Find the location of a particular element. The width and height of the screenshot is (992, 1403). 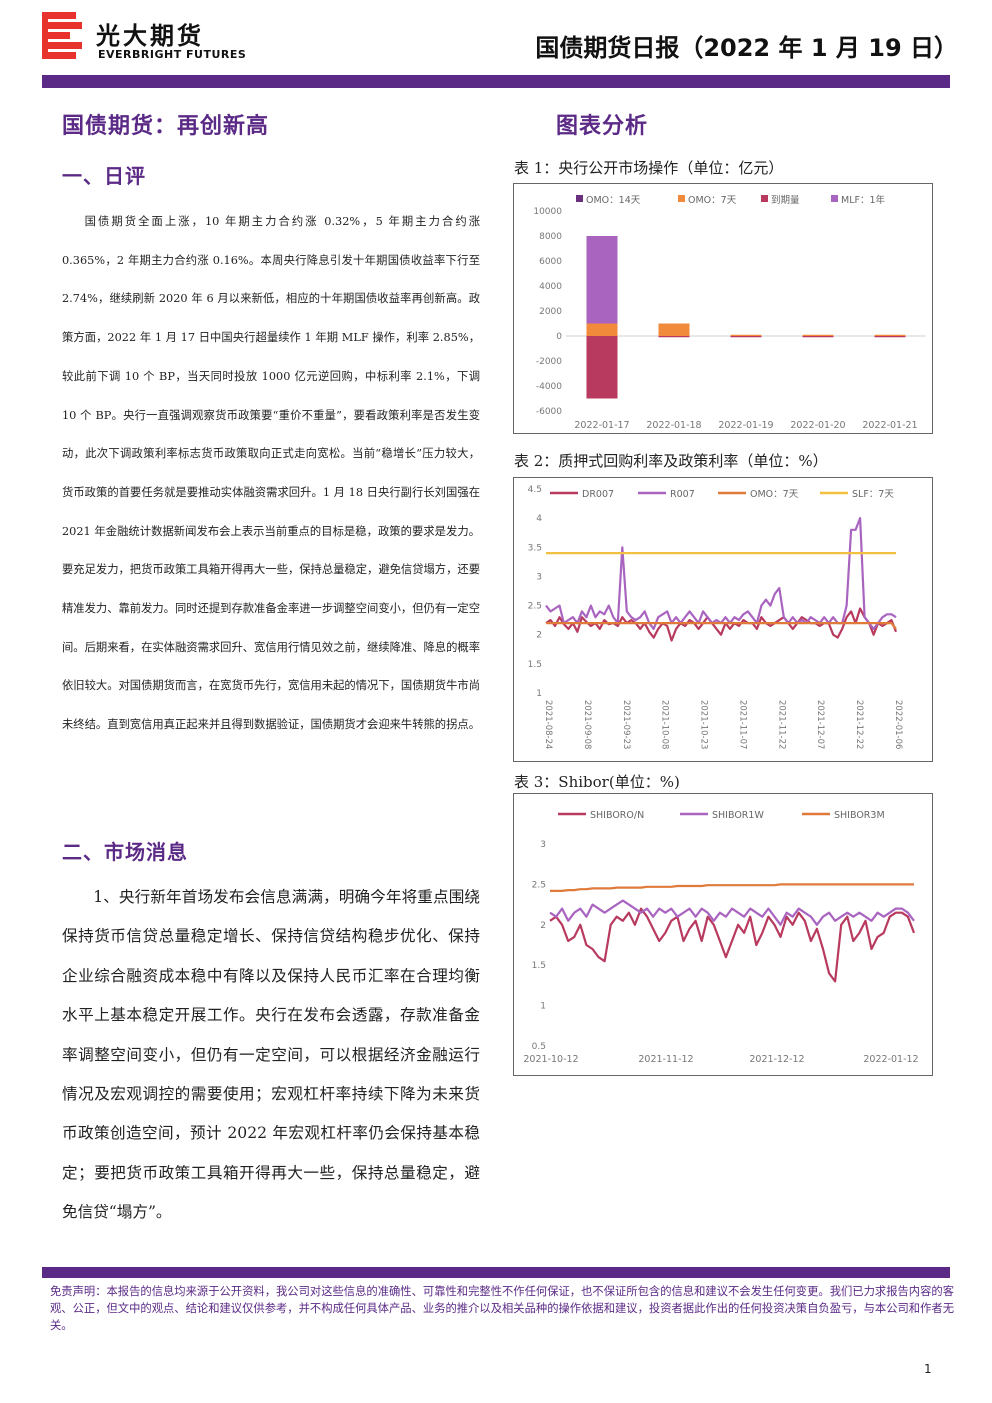

y-tick-label-3: 4000 is located at coordinates (550, 287).